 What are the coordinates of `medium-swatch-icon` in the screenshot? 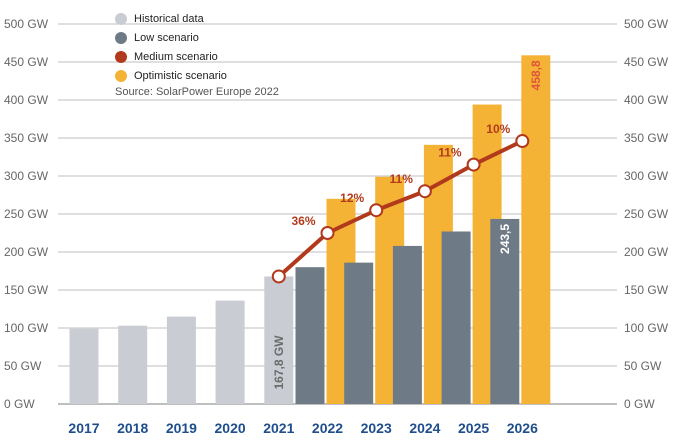 It's located at (121, 56).